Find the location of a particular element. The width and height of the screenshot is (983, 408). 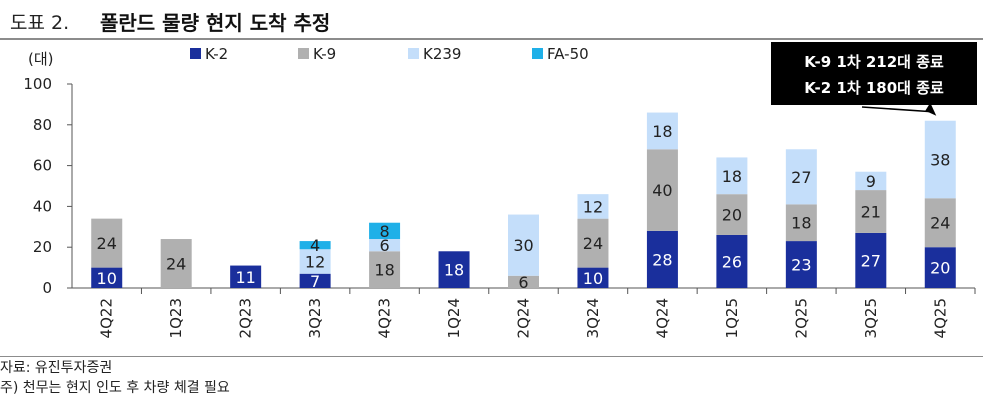

y-tick-label: 80 is located at coordinates (42, 125).